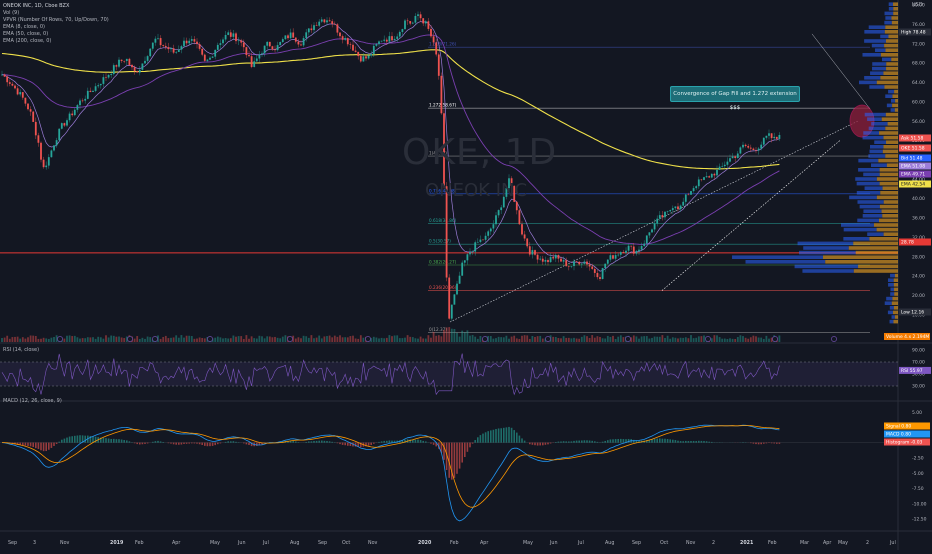  I want to click on dividend-marker, so click(209, 338).